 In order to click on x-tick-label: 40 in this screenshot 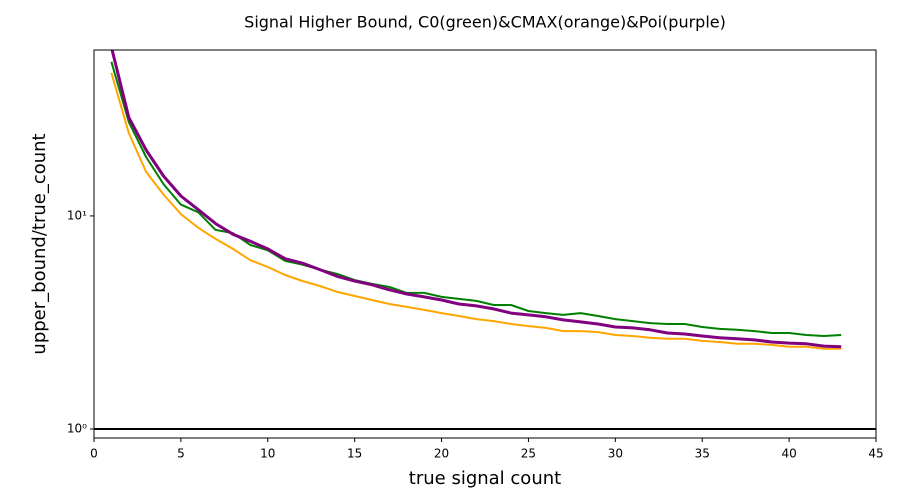, I will do `click(788, 454)`.